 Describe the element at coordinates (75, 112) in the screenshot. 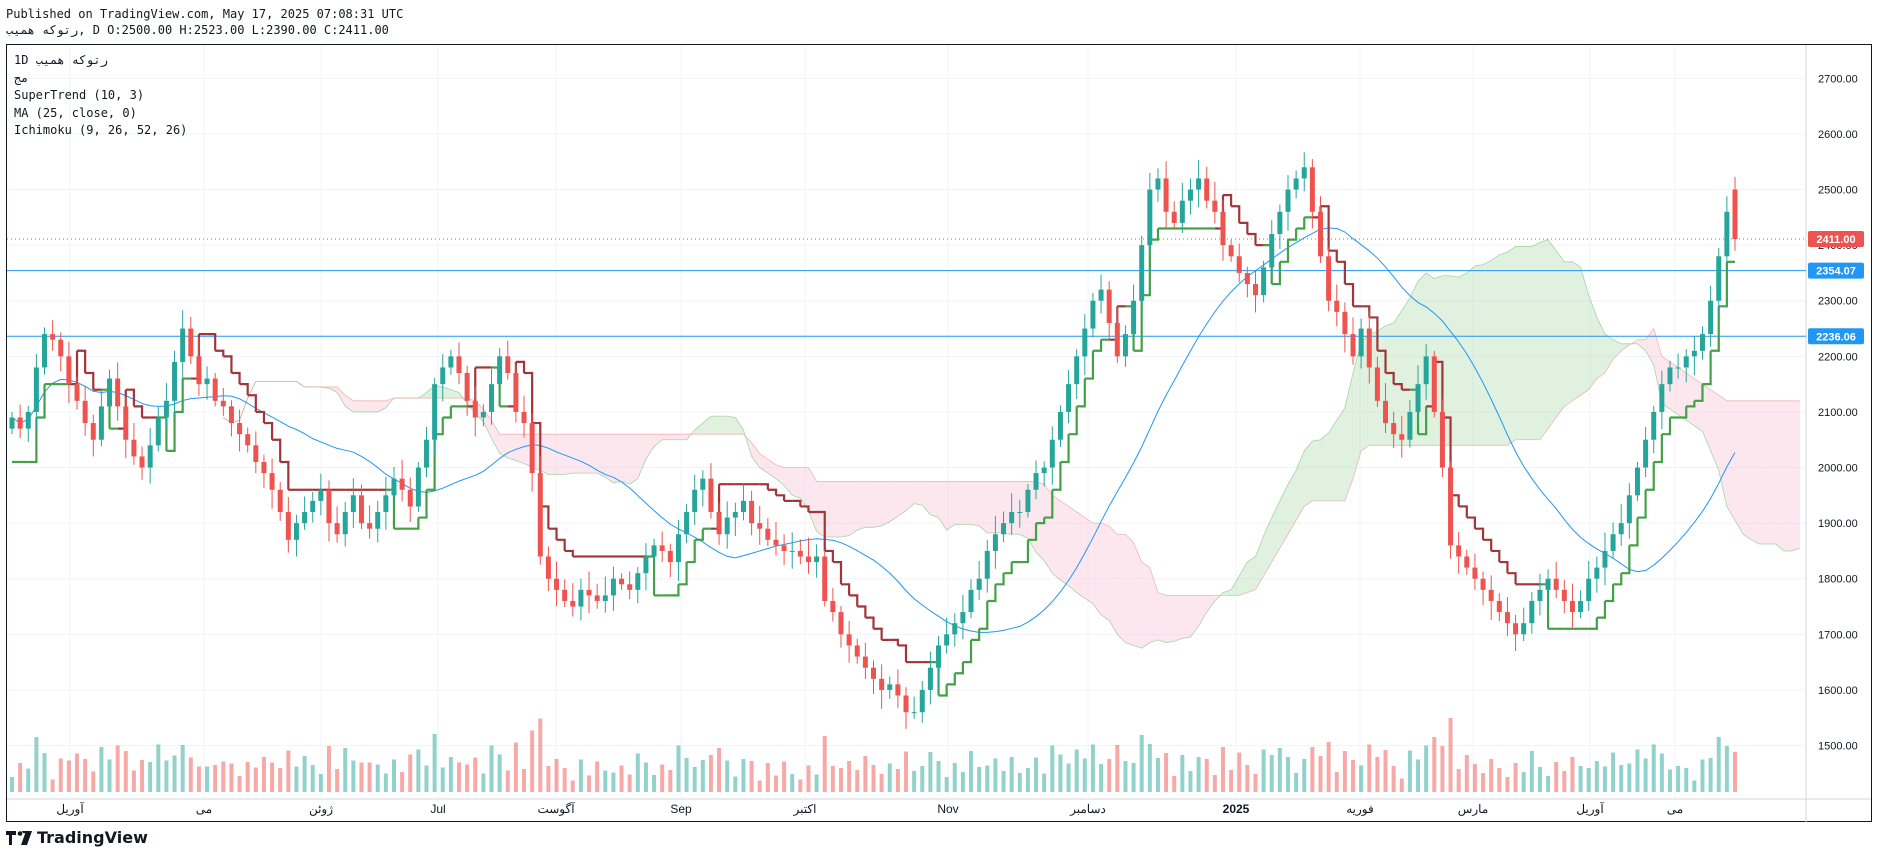

I see `legend-ma: MA (25, close, 0)` at that location.